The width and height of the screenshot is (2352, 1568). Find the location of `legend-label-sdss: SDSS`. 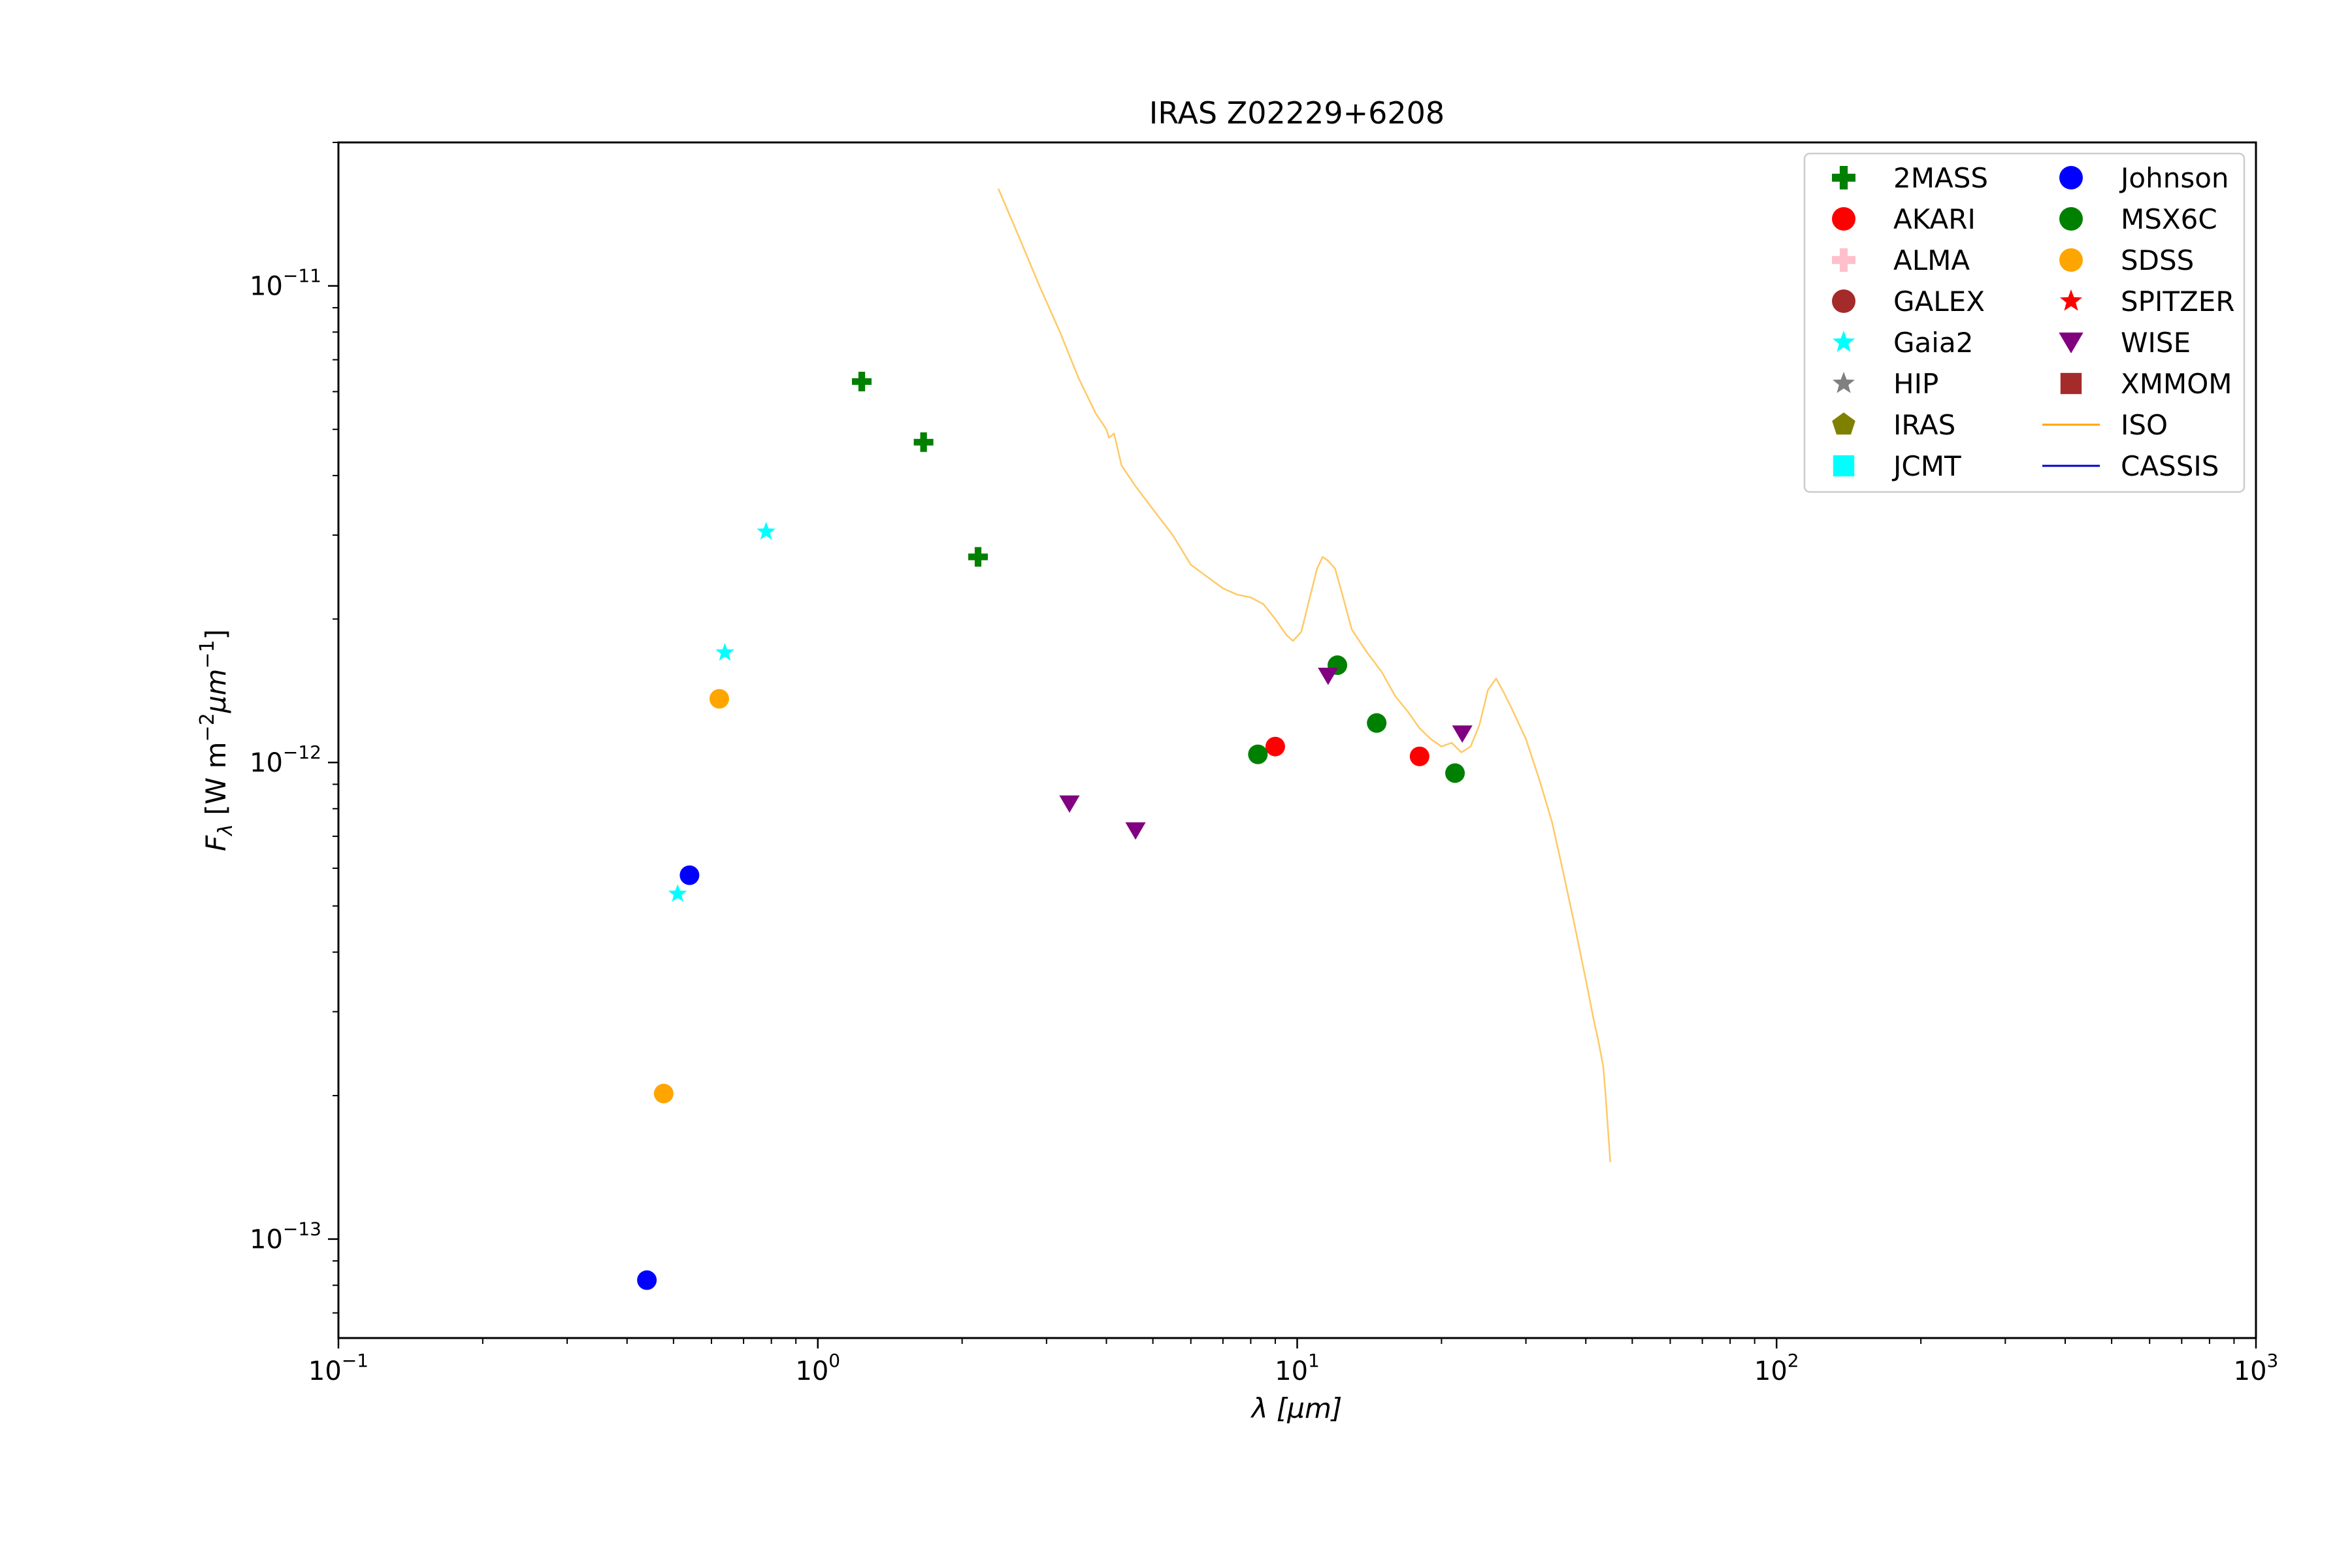

legend-label-sdss: SDSS is located at coordinates (2157, 260).